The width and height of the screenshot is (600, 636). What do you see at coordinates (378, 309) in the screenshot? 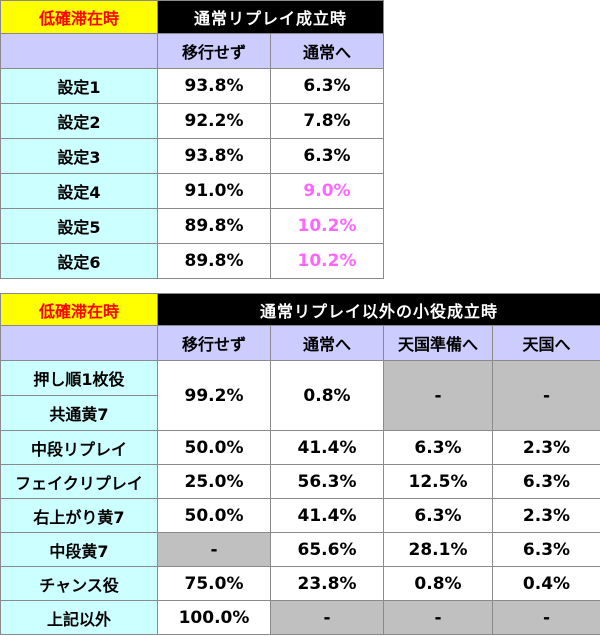
I see `table2-title: 通常リプレイ以外の小役成立時` at bounding box center [378, 309].